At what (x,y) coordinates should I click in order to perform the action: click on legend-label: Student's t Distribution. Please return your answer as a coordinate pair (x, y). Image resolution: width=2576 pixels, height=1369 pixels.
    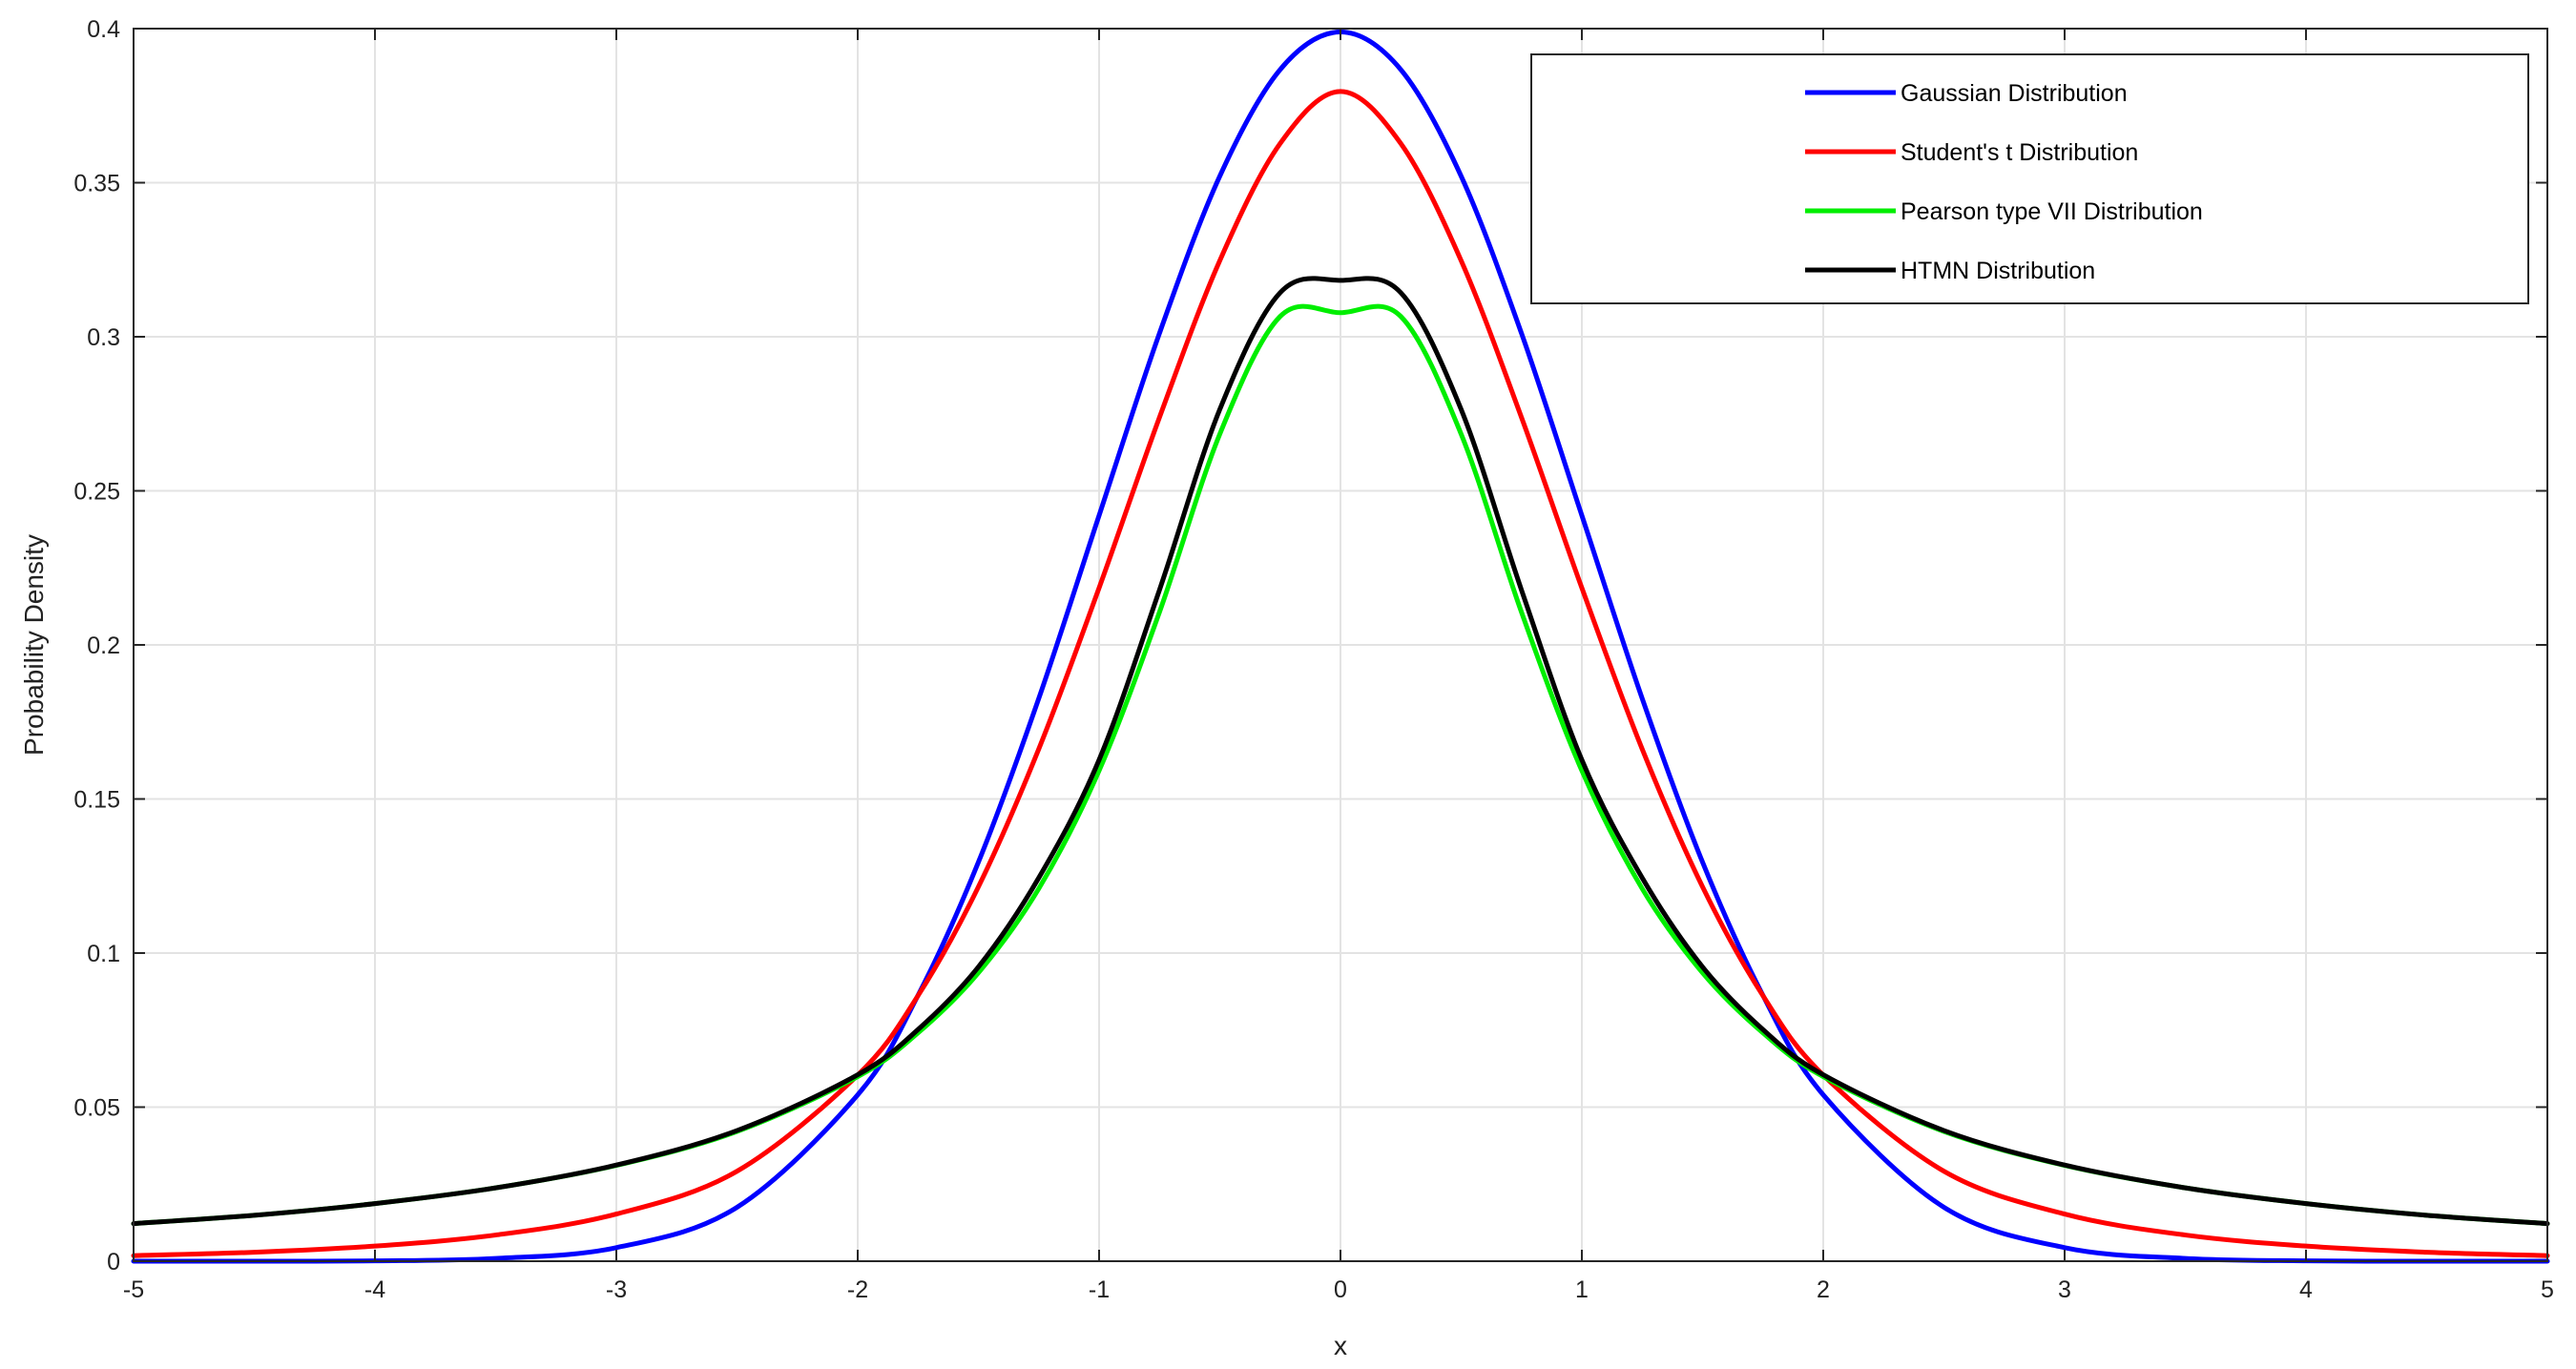
    Looking at the image, I should click on (2019, 153).